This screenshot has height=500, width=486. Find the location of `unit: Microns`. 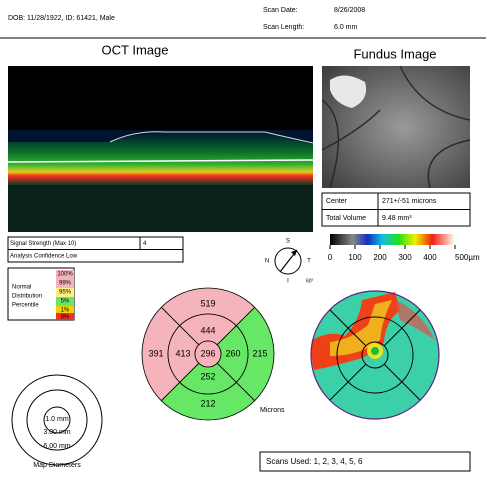

unit: Microns is located at coordinates (272, 410).